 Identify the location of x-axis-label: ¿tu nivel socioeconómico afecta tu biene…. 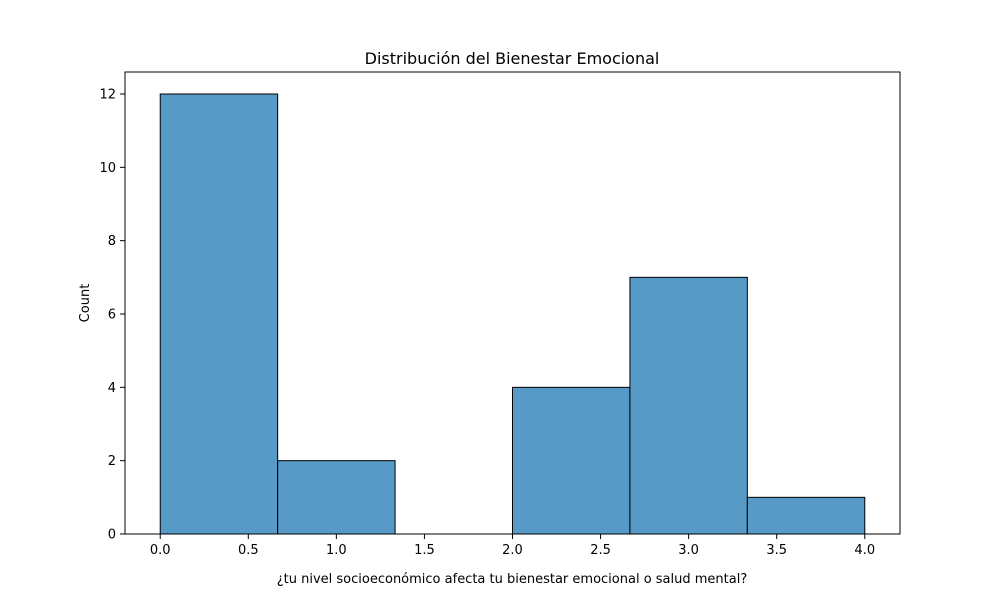
(512, 579).